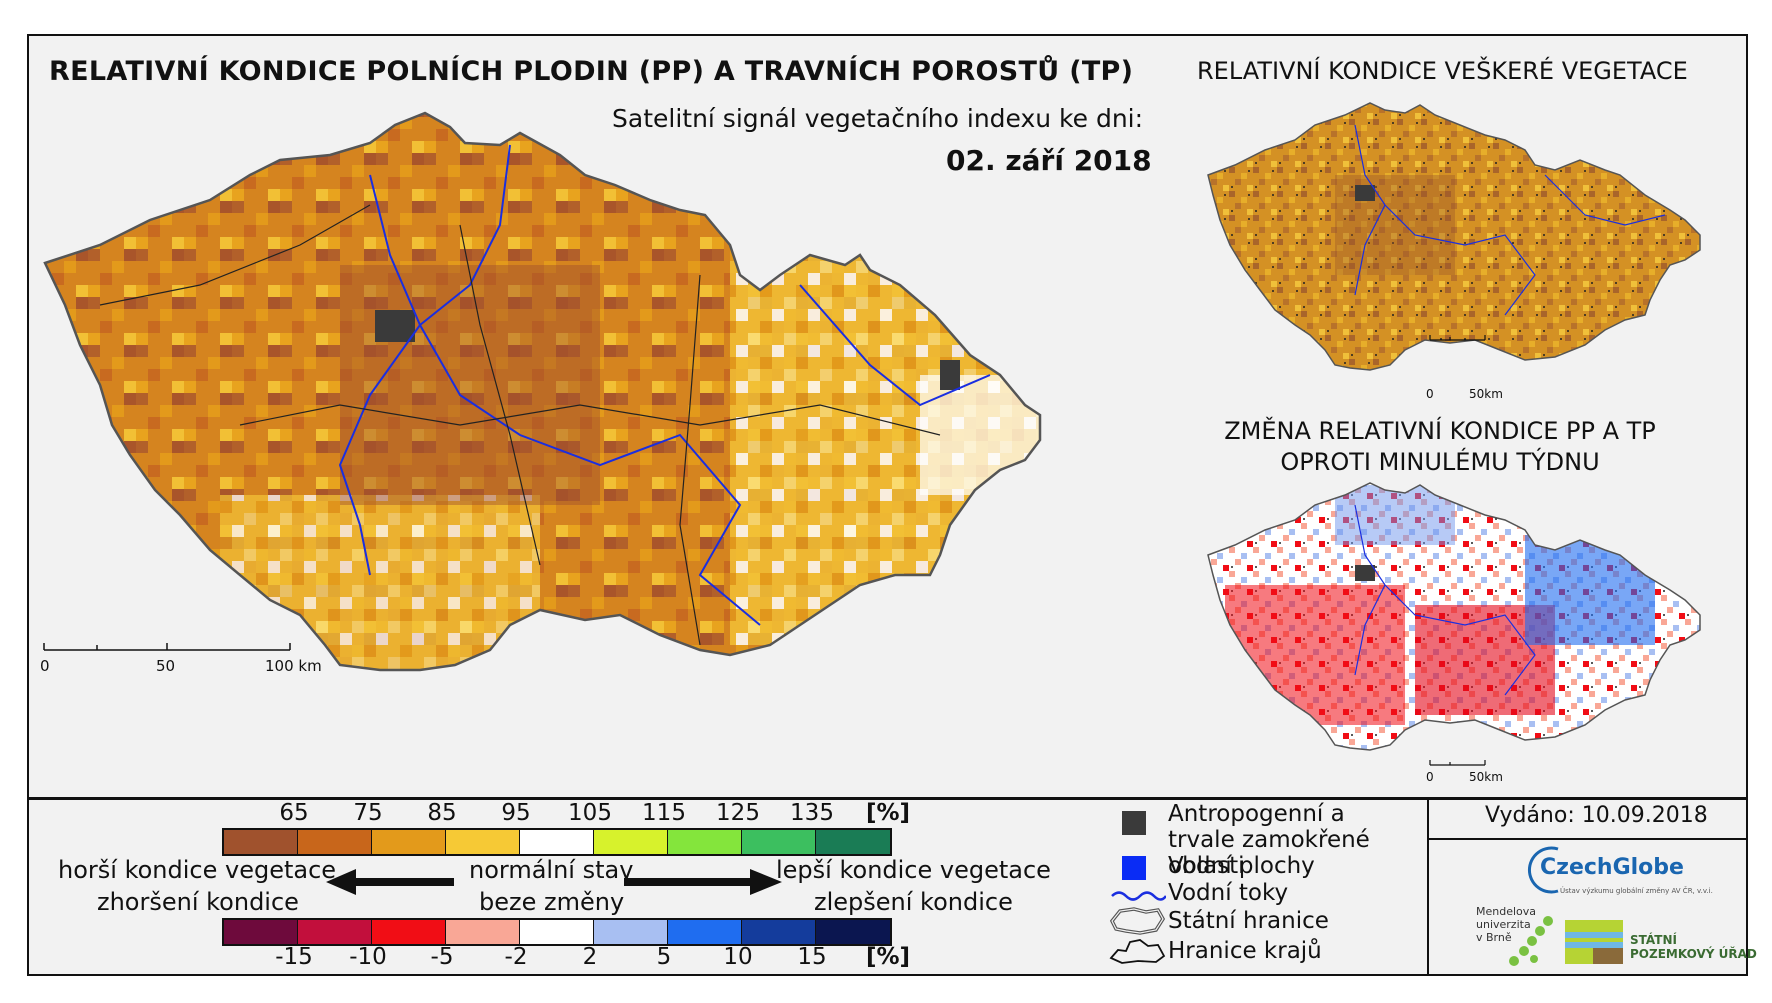 The image size is (1772, 1003). I want to click on no-change-label: beze změny, so click(552, 902).